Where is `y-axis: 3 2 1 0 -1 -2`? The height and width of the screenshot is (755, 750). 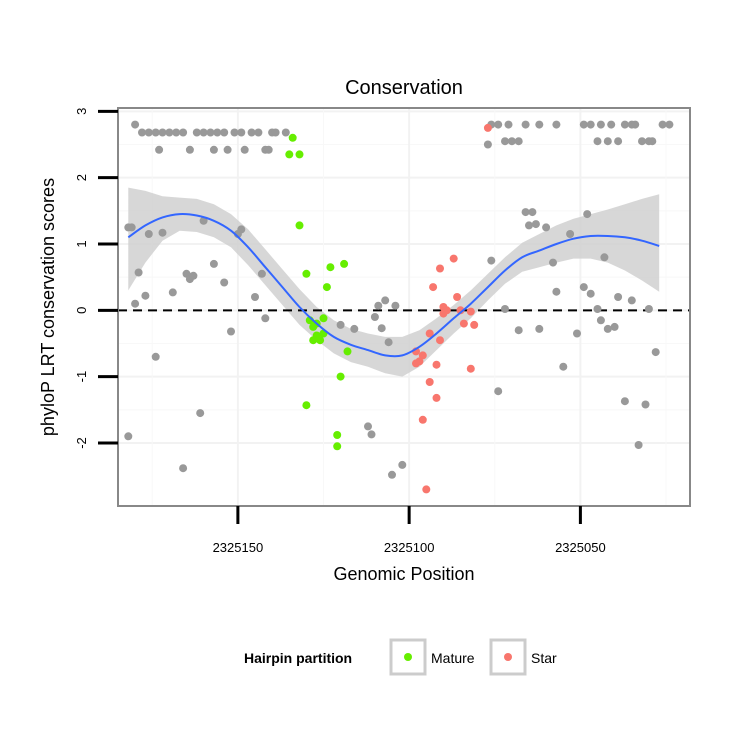 y-axis: 3 2 1 0 -1 -2 is located at coordinates (96, 278).